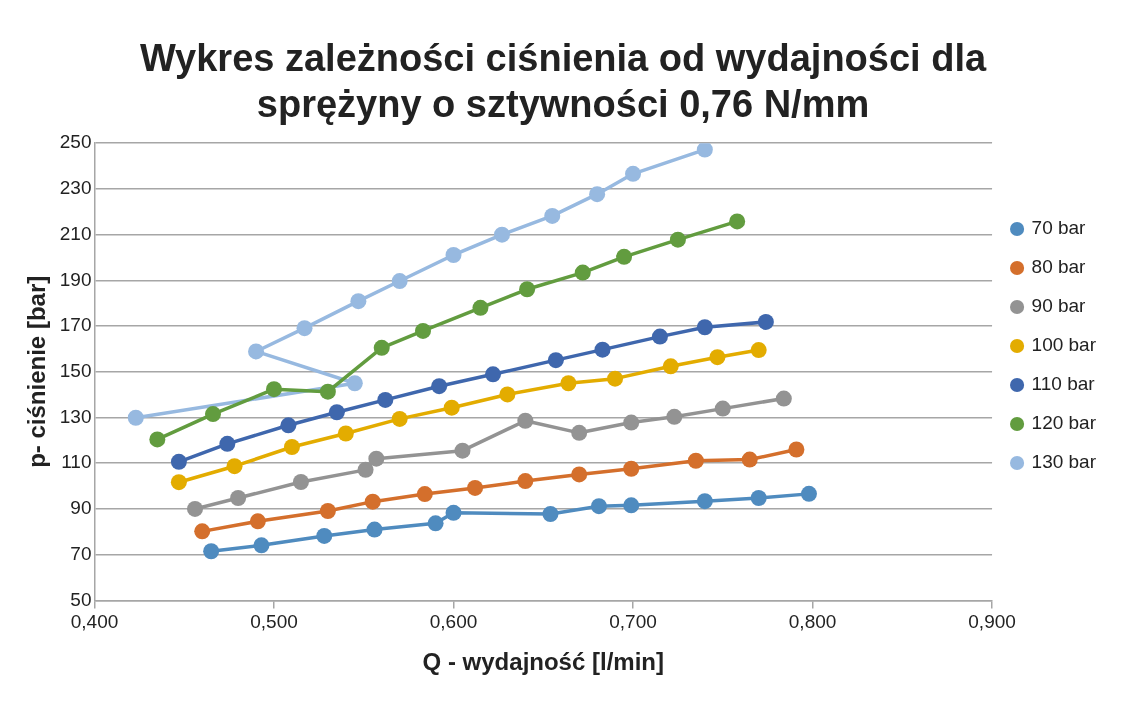 The height and width of the screenshot is (702, 1126). I want to click on y-tick-label: 110, so click(76, 462).